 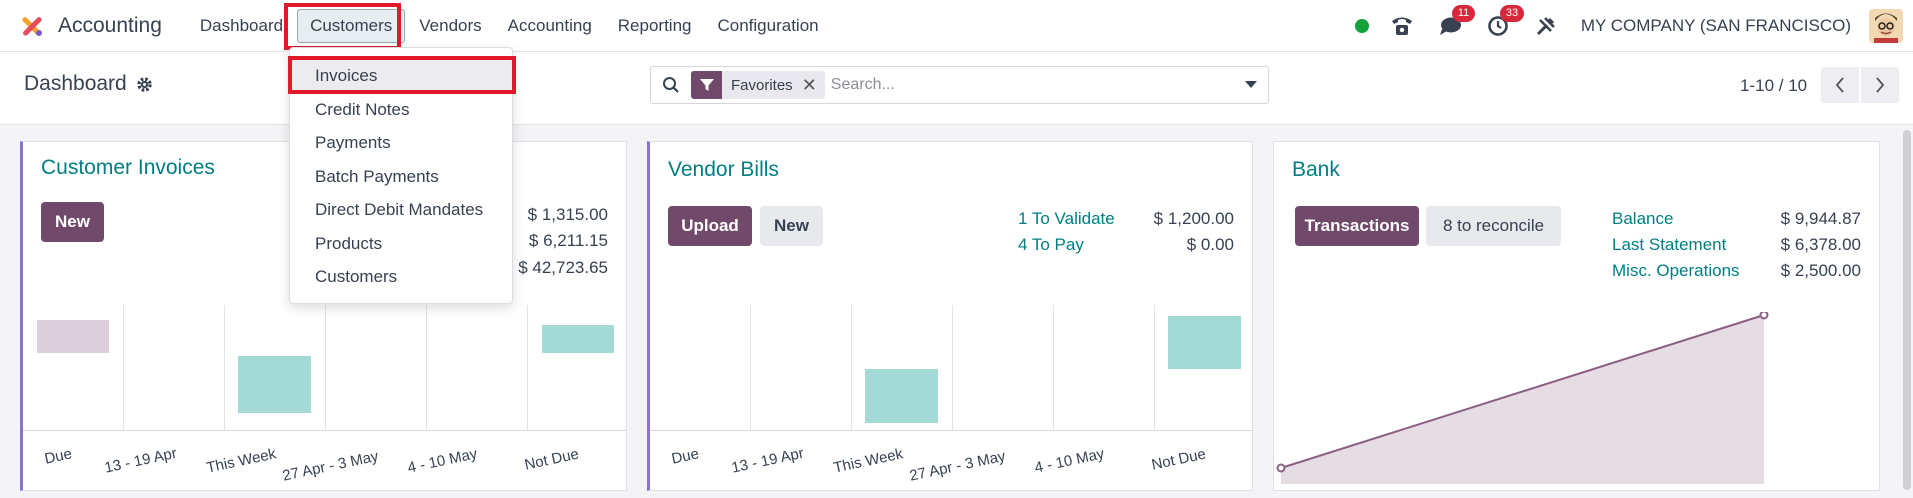 I want to click on accounting-app-icon, so click(x=32, y=26).